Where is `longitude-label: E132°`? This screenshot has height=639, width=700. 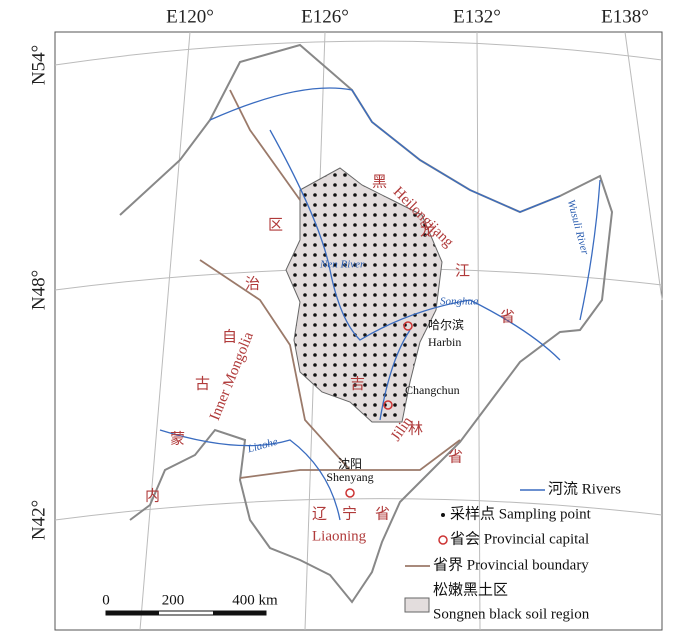
longitude-label: E132° is located at coordinates (477, 16).